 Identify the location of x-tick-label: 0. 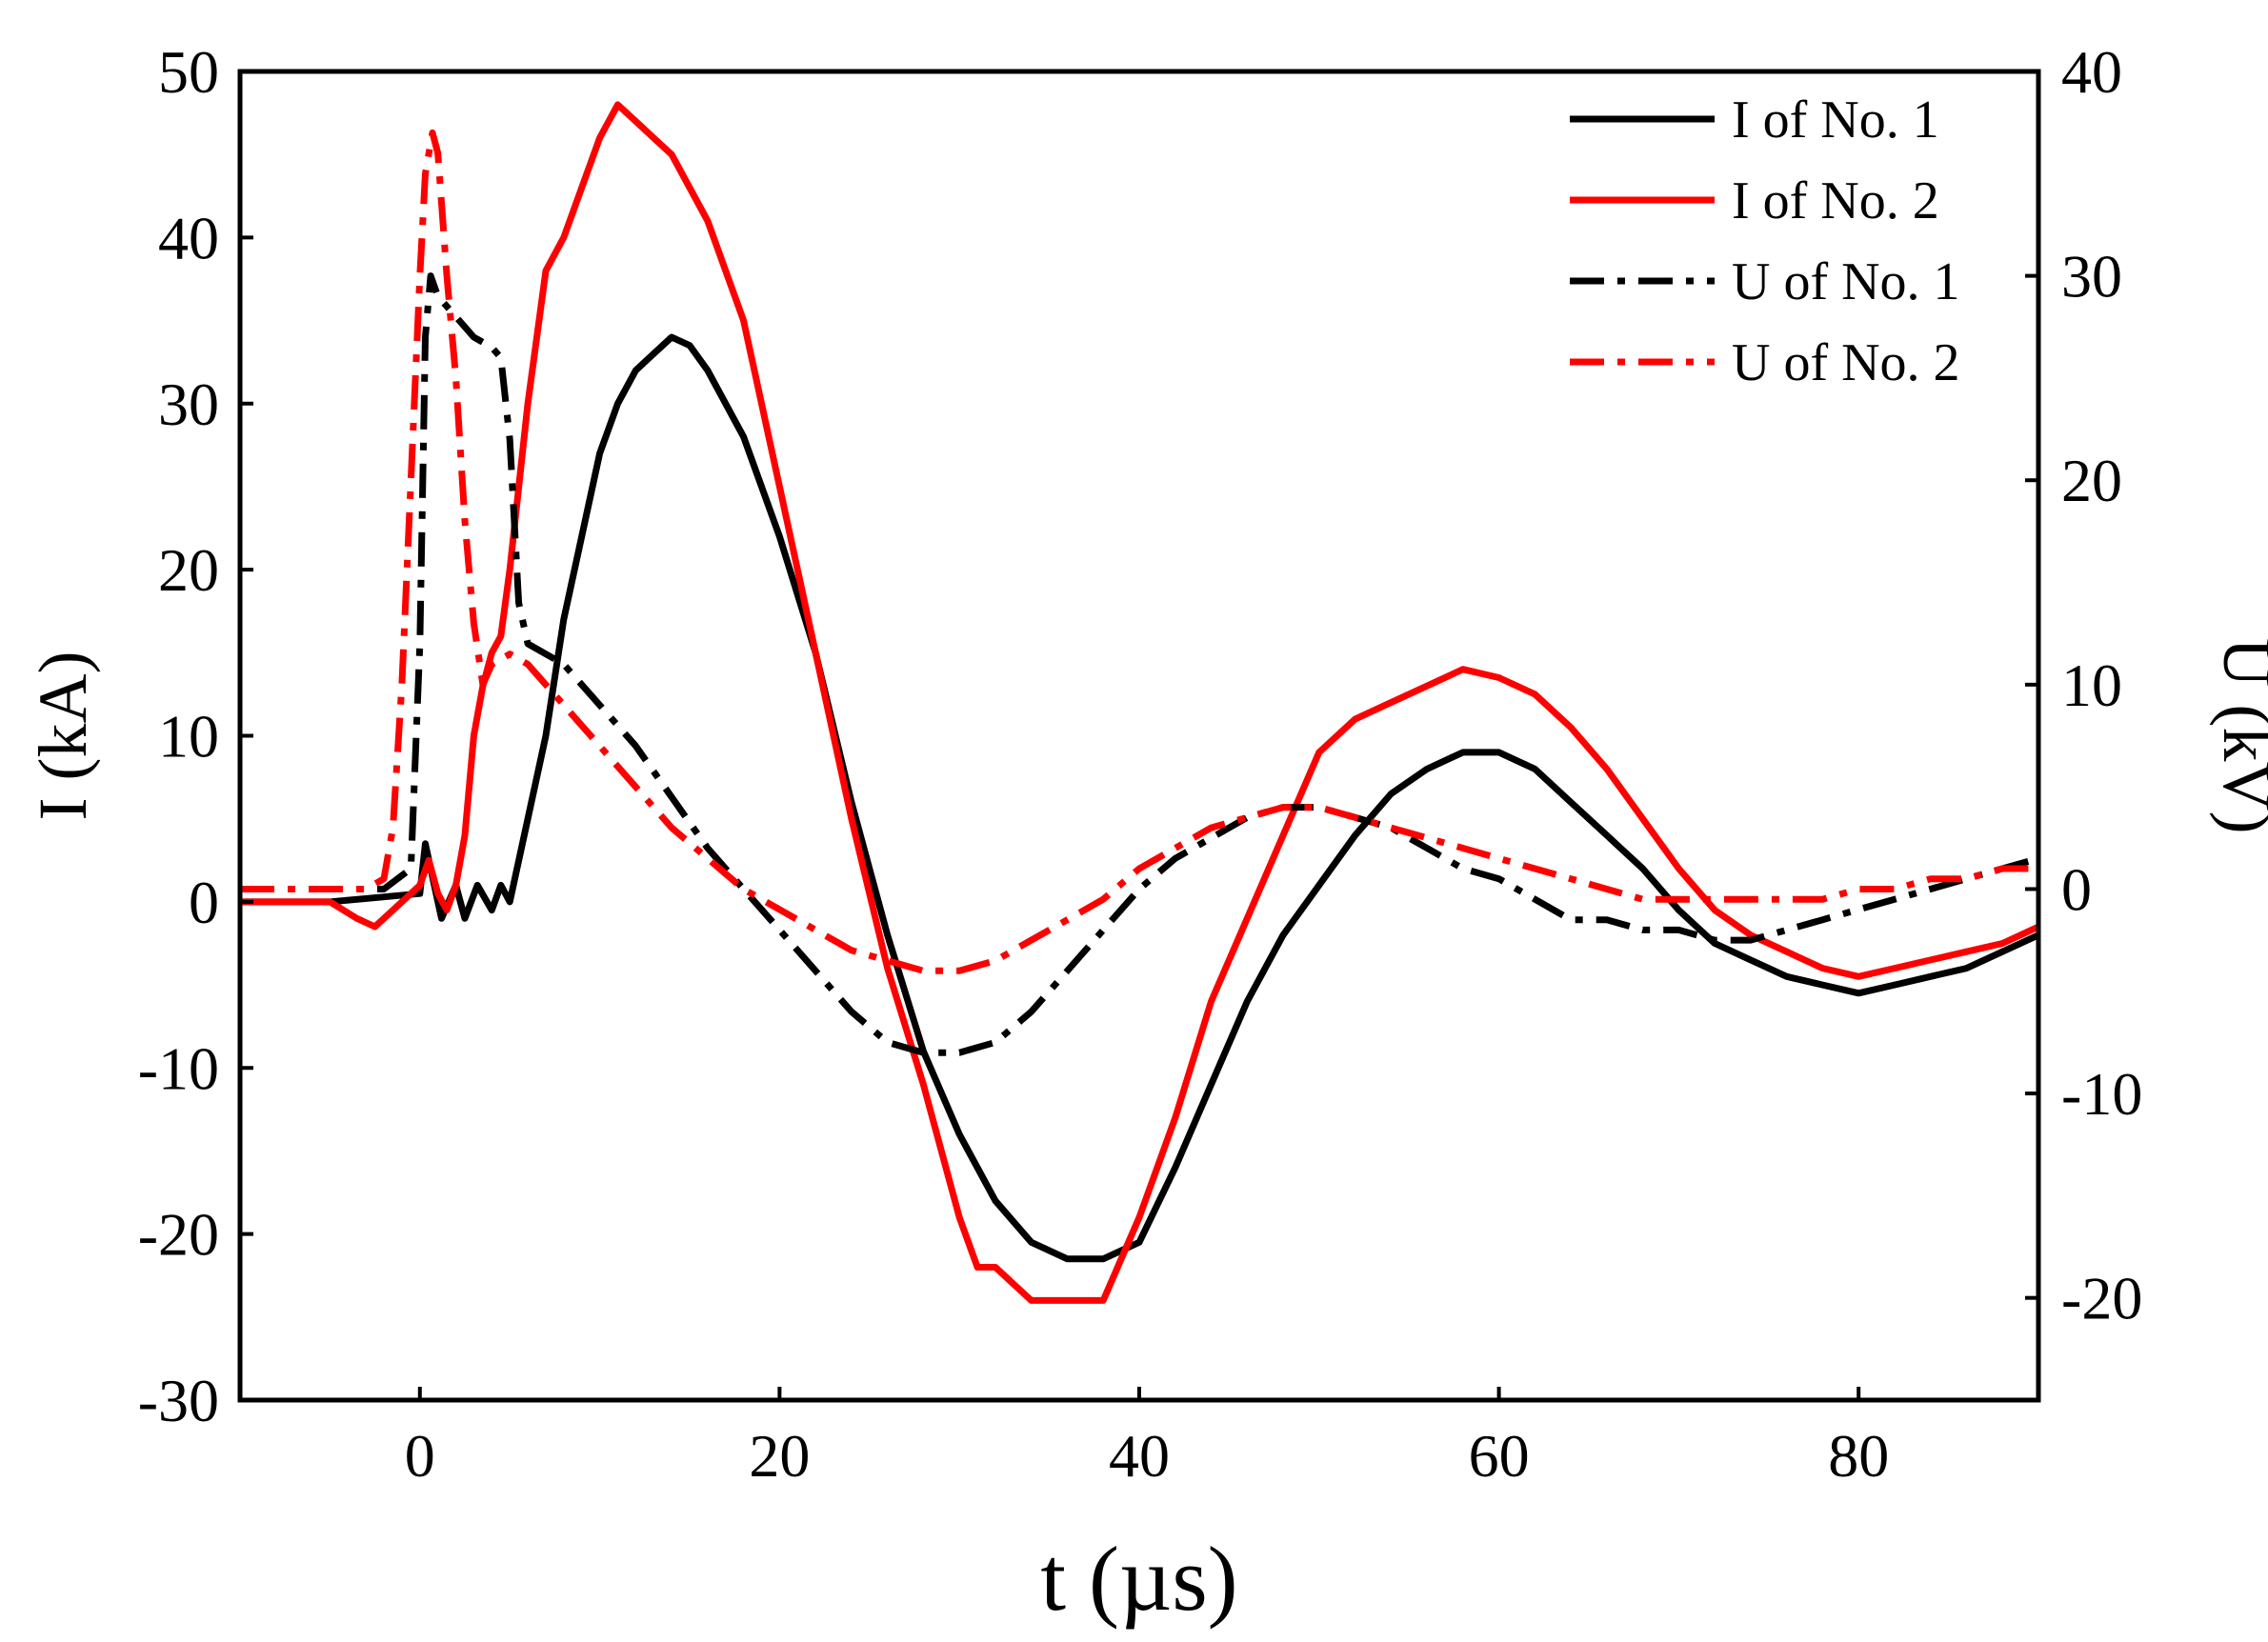
(420, 1456).